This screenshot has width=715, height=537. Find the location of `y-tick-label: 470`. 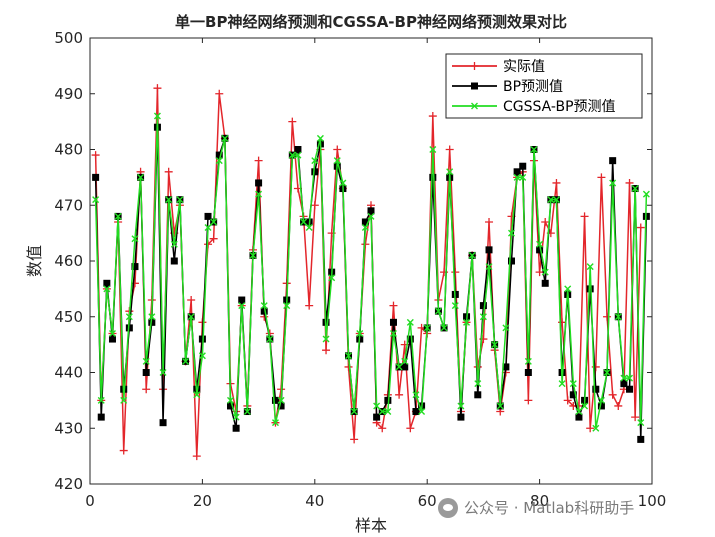

y-tick-label: 470 is located at coordinates (68, 205).